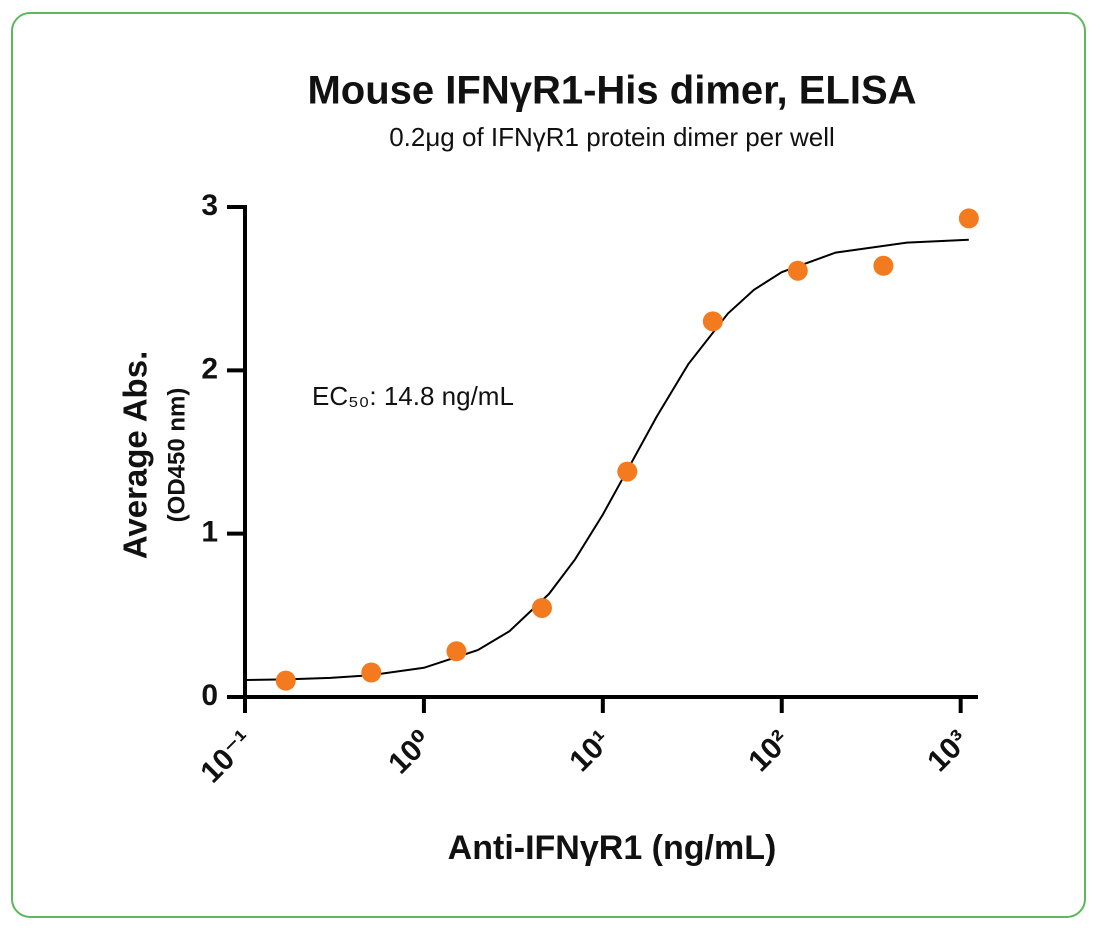 The height and width of the screenshot is (935, 1100). I want to click on y-tick-label: 2, so click(209, 368).